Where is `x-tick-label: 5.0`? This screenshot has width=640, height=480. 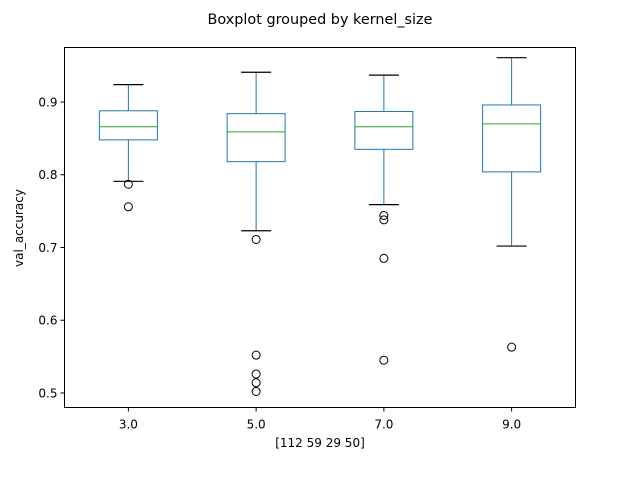 x-tick-label: 5.0 is located at coordinates (256, 425).